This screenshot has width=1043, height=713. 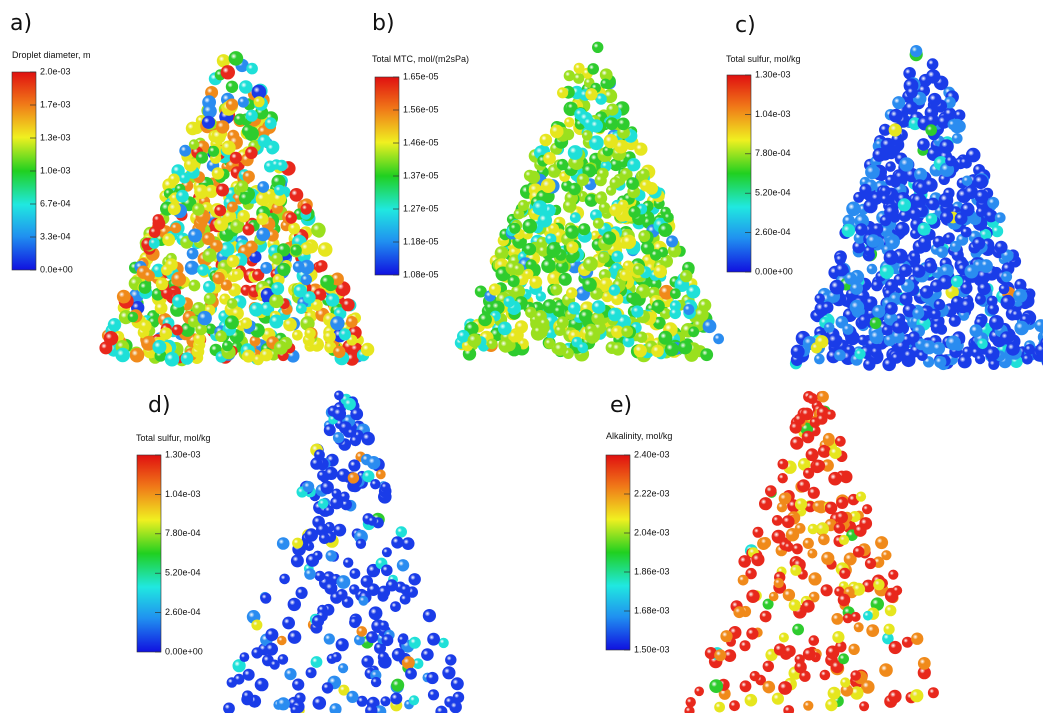 What do you see at coordinates (383, 23) in the screenshot?
I see `panel-label: b)` at bounding box center [383, 23].